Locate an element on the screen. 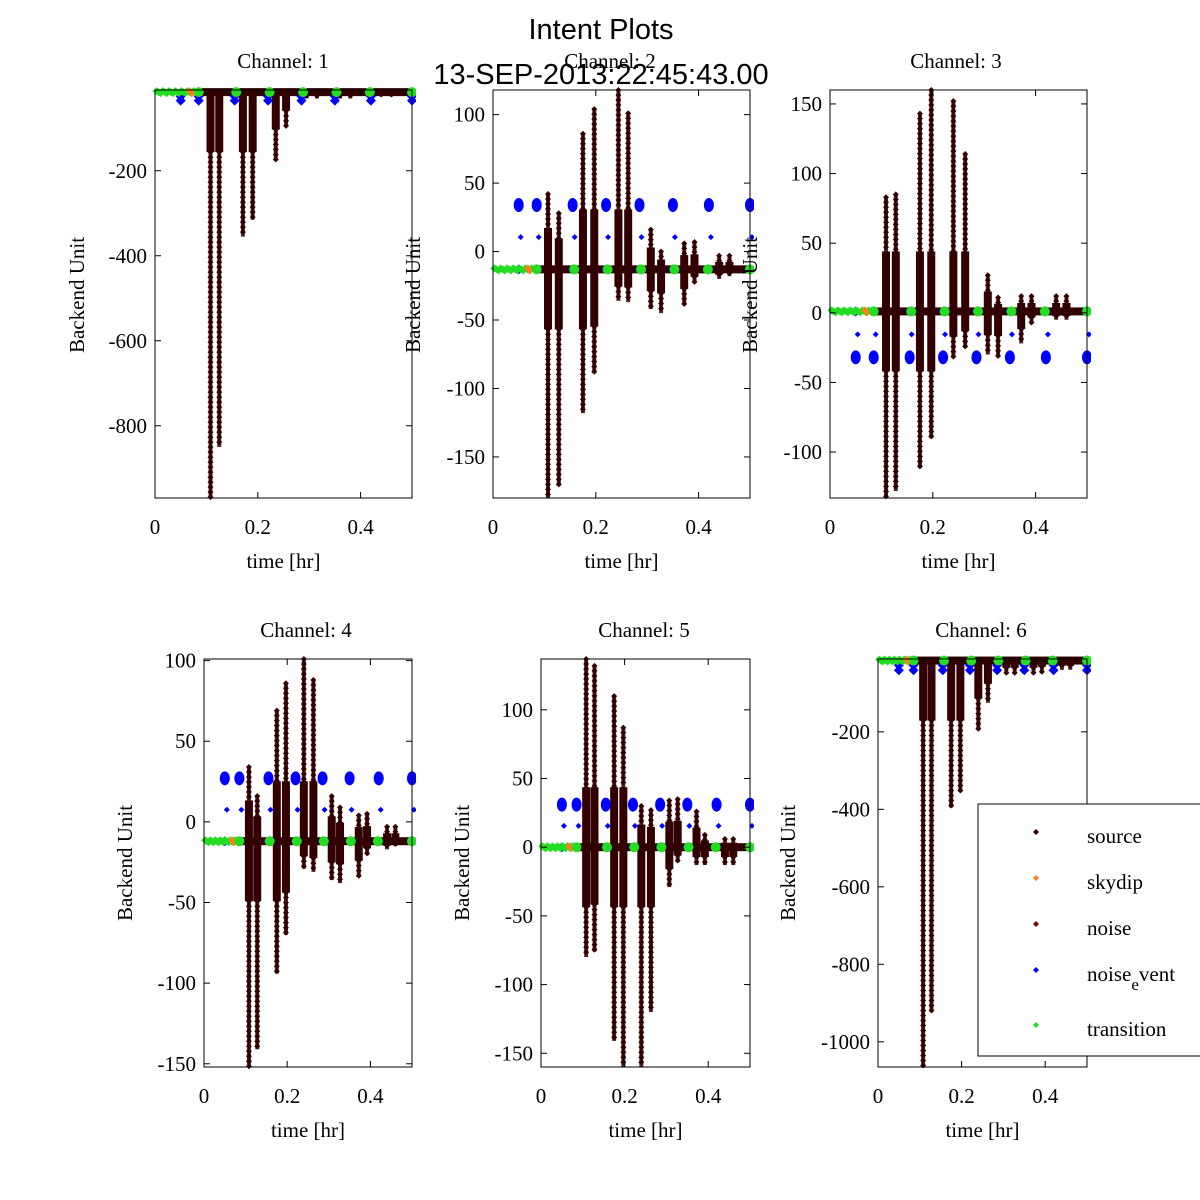 The height and width of the screenshot is (1200, 1200). legend-label-tail: vent is located at coordinates (1157, 974).